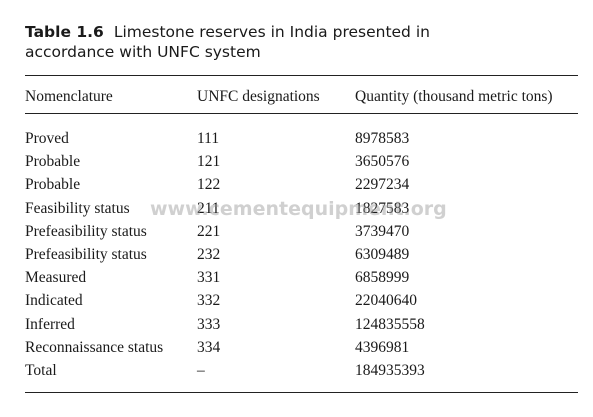 This screenshot has width=593, height=417. Describe the element at coordinates (208, 138) in the screenshot. I see `table-cell: 111` at that location.